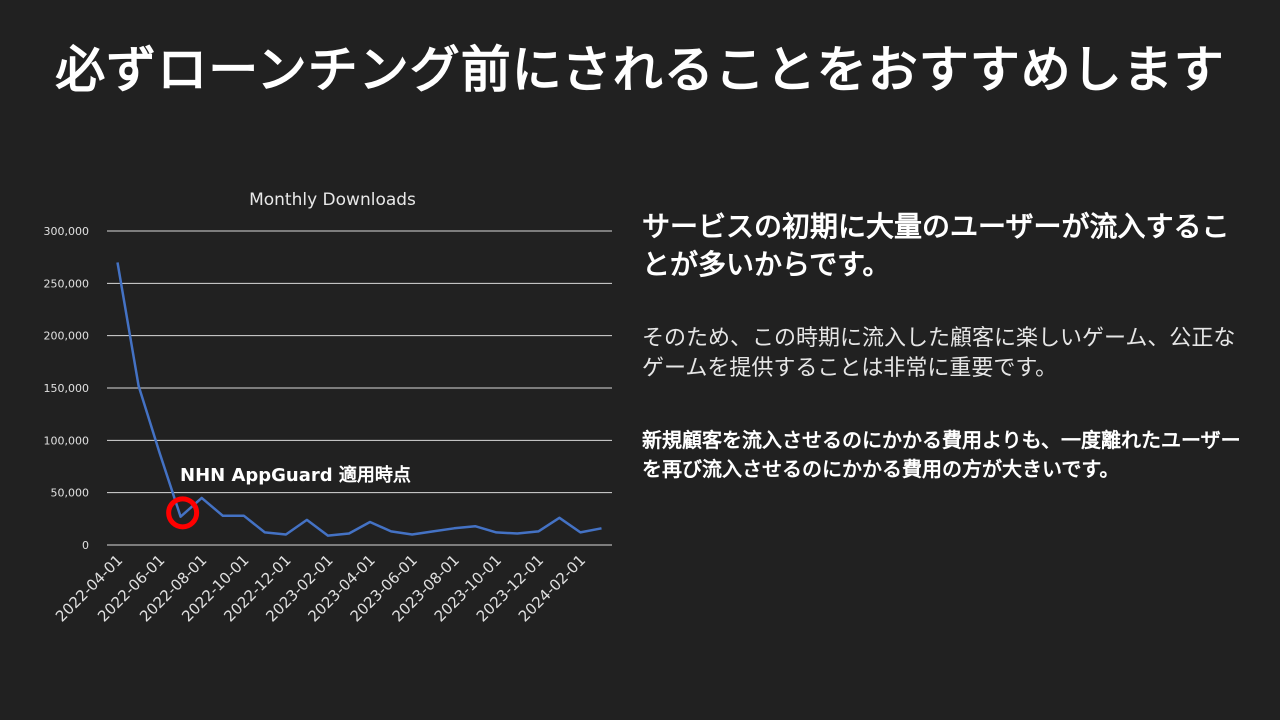  Describe the element at coordinates (67, 283) in the screenshot. I see `y-tick-label: 250,000` at that location.